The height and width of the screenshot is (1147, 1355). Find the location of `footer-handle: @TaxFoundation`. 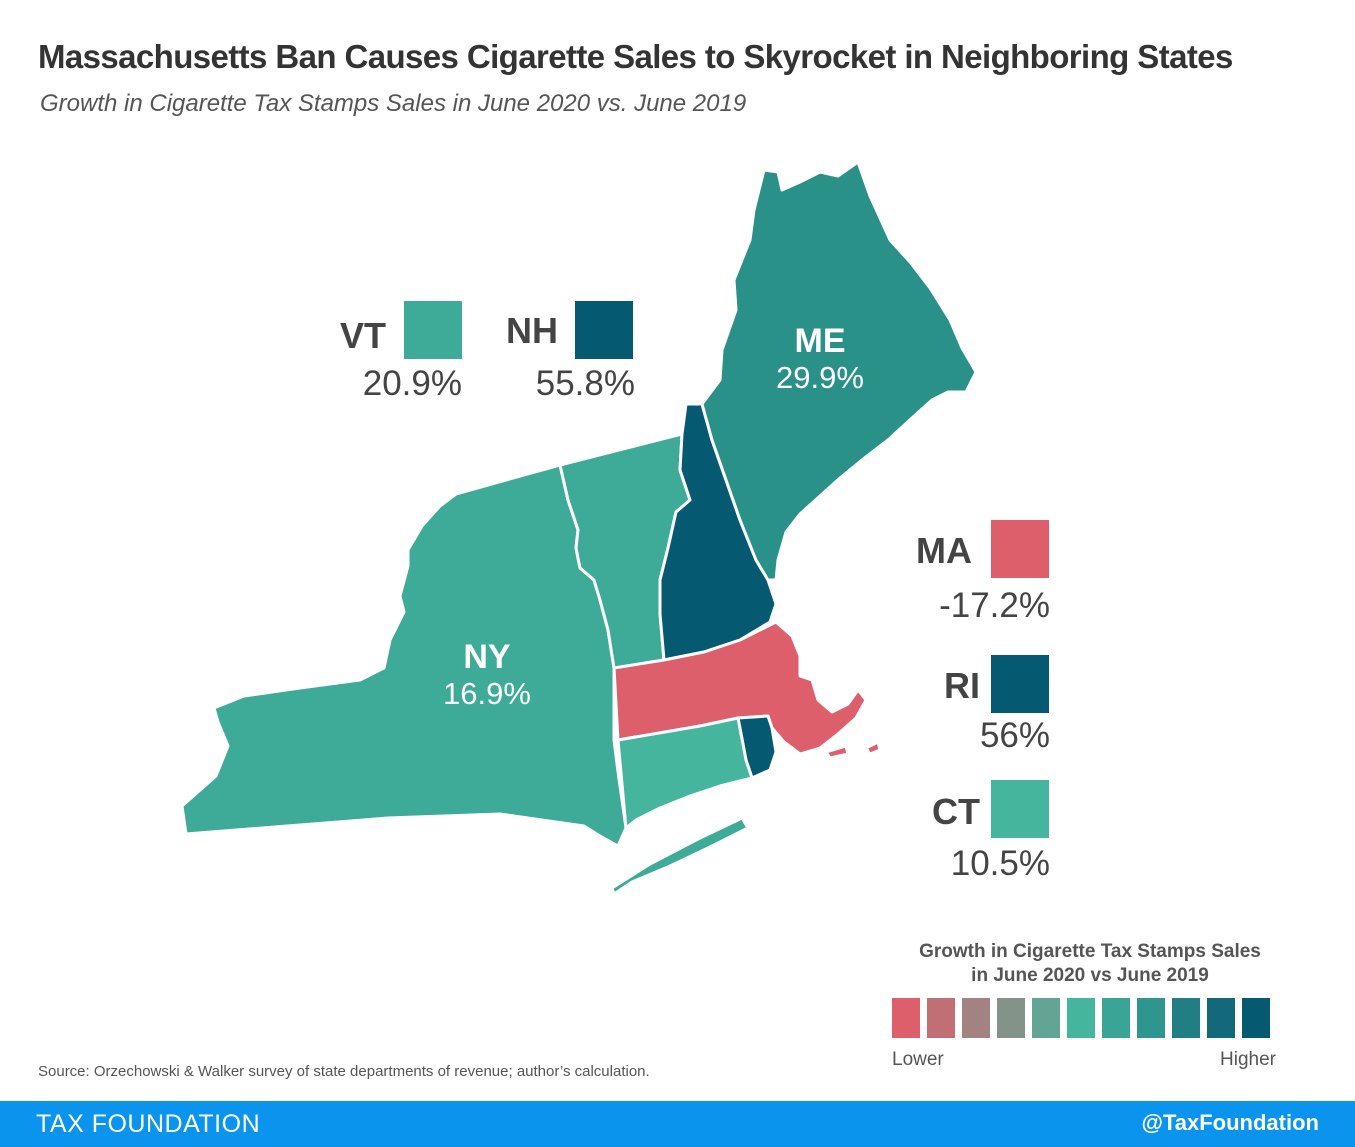

footer-handle: @TaxFoundation is located at coordinates (1230, 1122).